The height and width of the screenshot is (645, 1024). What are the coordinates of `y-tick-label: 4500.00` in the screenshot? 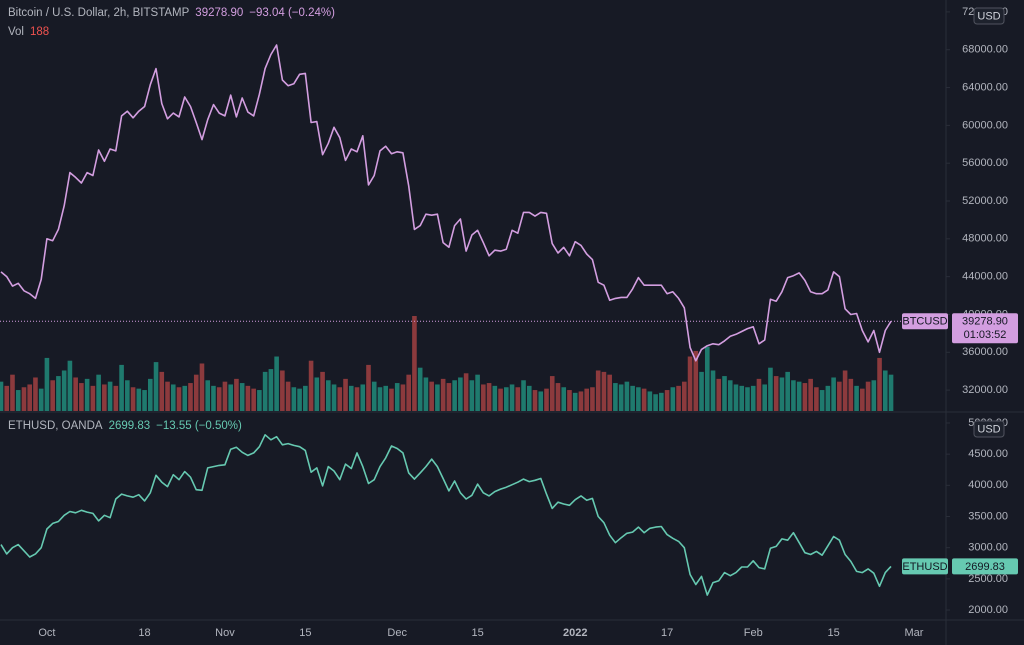 It's located at (988, 454).